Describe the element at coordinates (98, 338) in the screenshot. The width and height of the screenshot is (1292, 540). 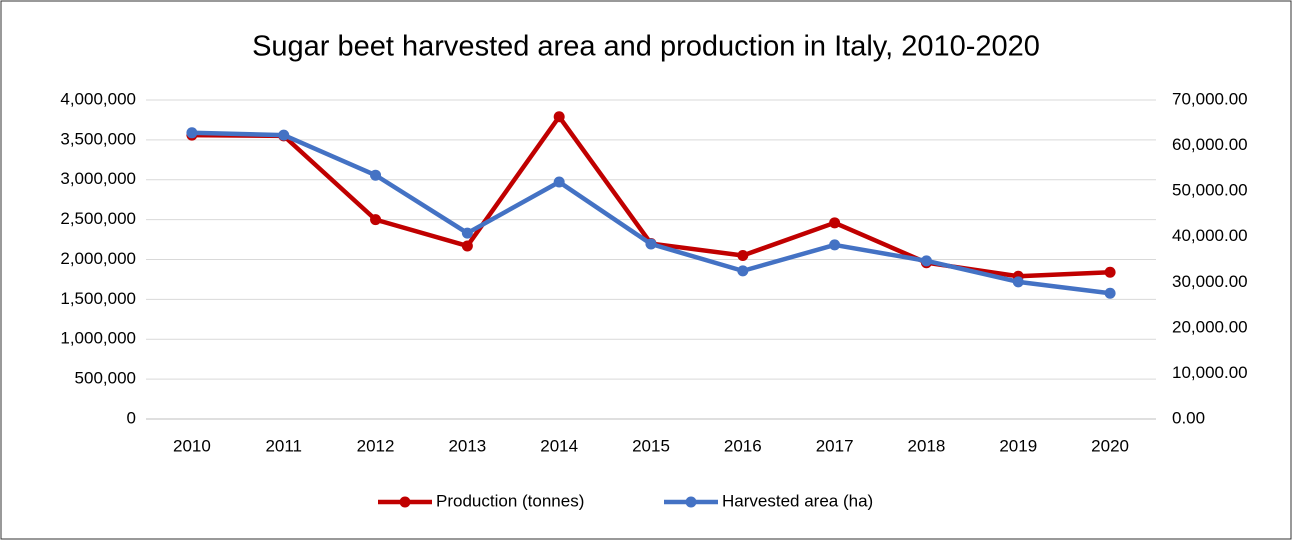
I see `y-tick-label: 1,000,000` at that location.